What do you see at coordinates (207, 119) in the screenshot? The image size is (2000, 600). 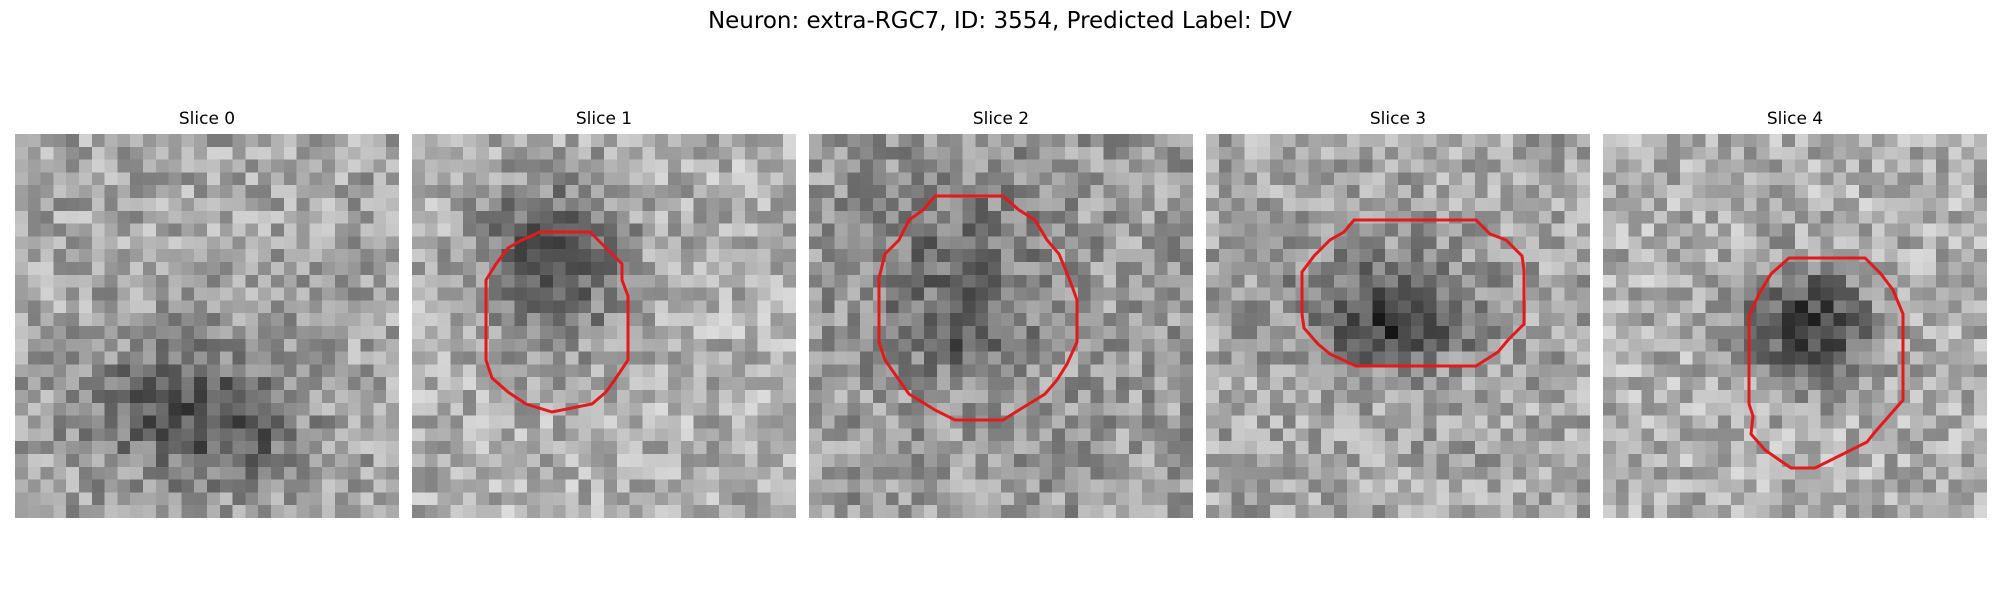 I see `slice-title-0: Slice 0` at bounding box center [207, 119].